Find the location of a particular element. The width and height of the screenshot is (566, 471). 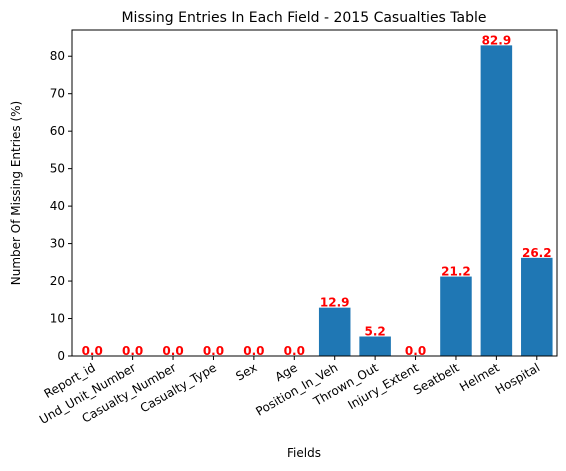

y-tick-label-0: 0 is located at coordinates (61, 356).